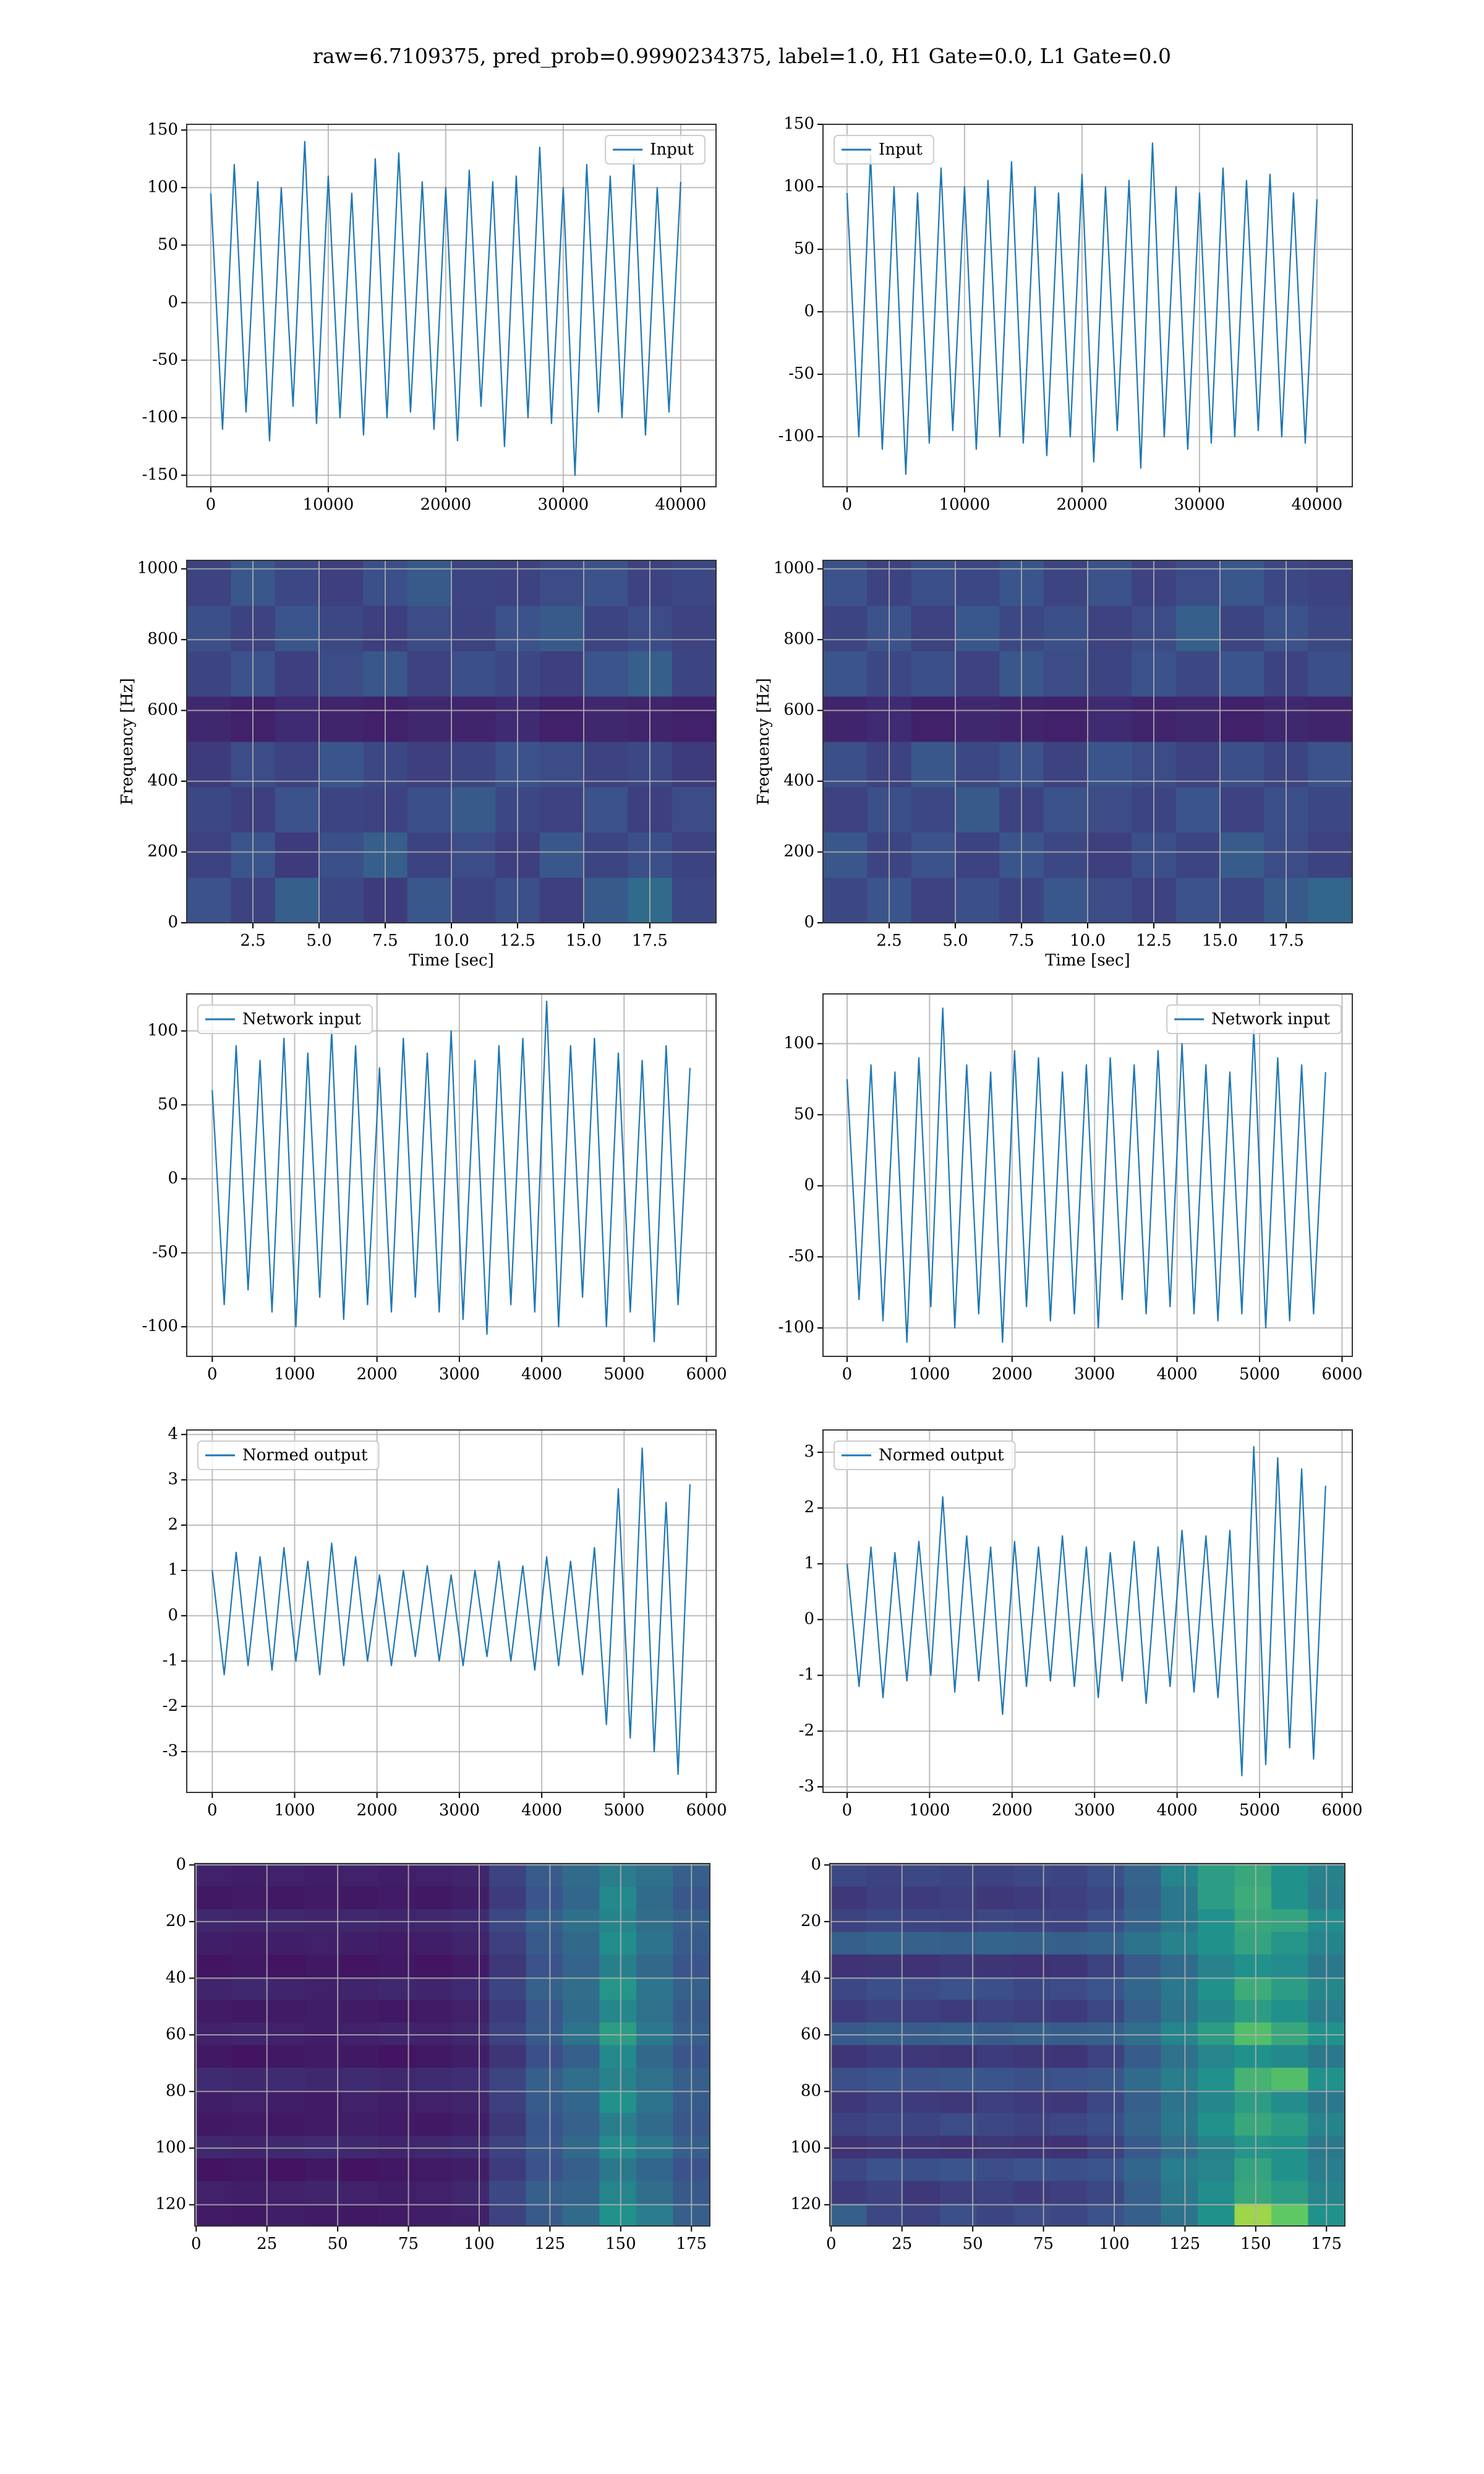  What do you see at coordinates (801, 373) in the screenshot?
I see `y-tick-label: -50` at bounding box center [801, 373].